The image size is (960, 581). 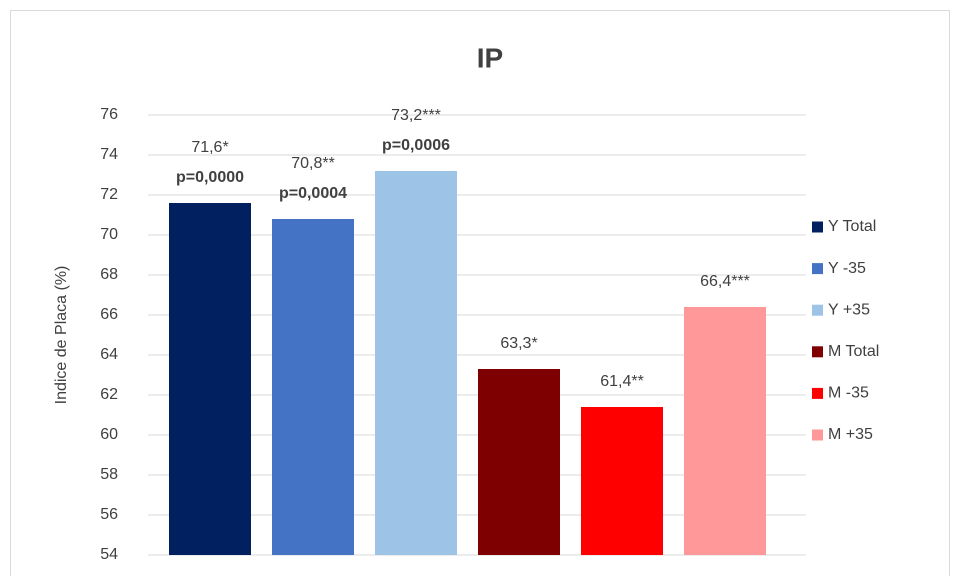 What do you see at coordinates (109, 354) in the screenshot?
I see `y-tick-label: 64` at bounding box center [109, 354].